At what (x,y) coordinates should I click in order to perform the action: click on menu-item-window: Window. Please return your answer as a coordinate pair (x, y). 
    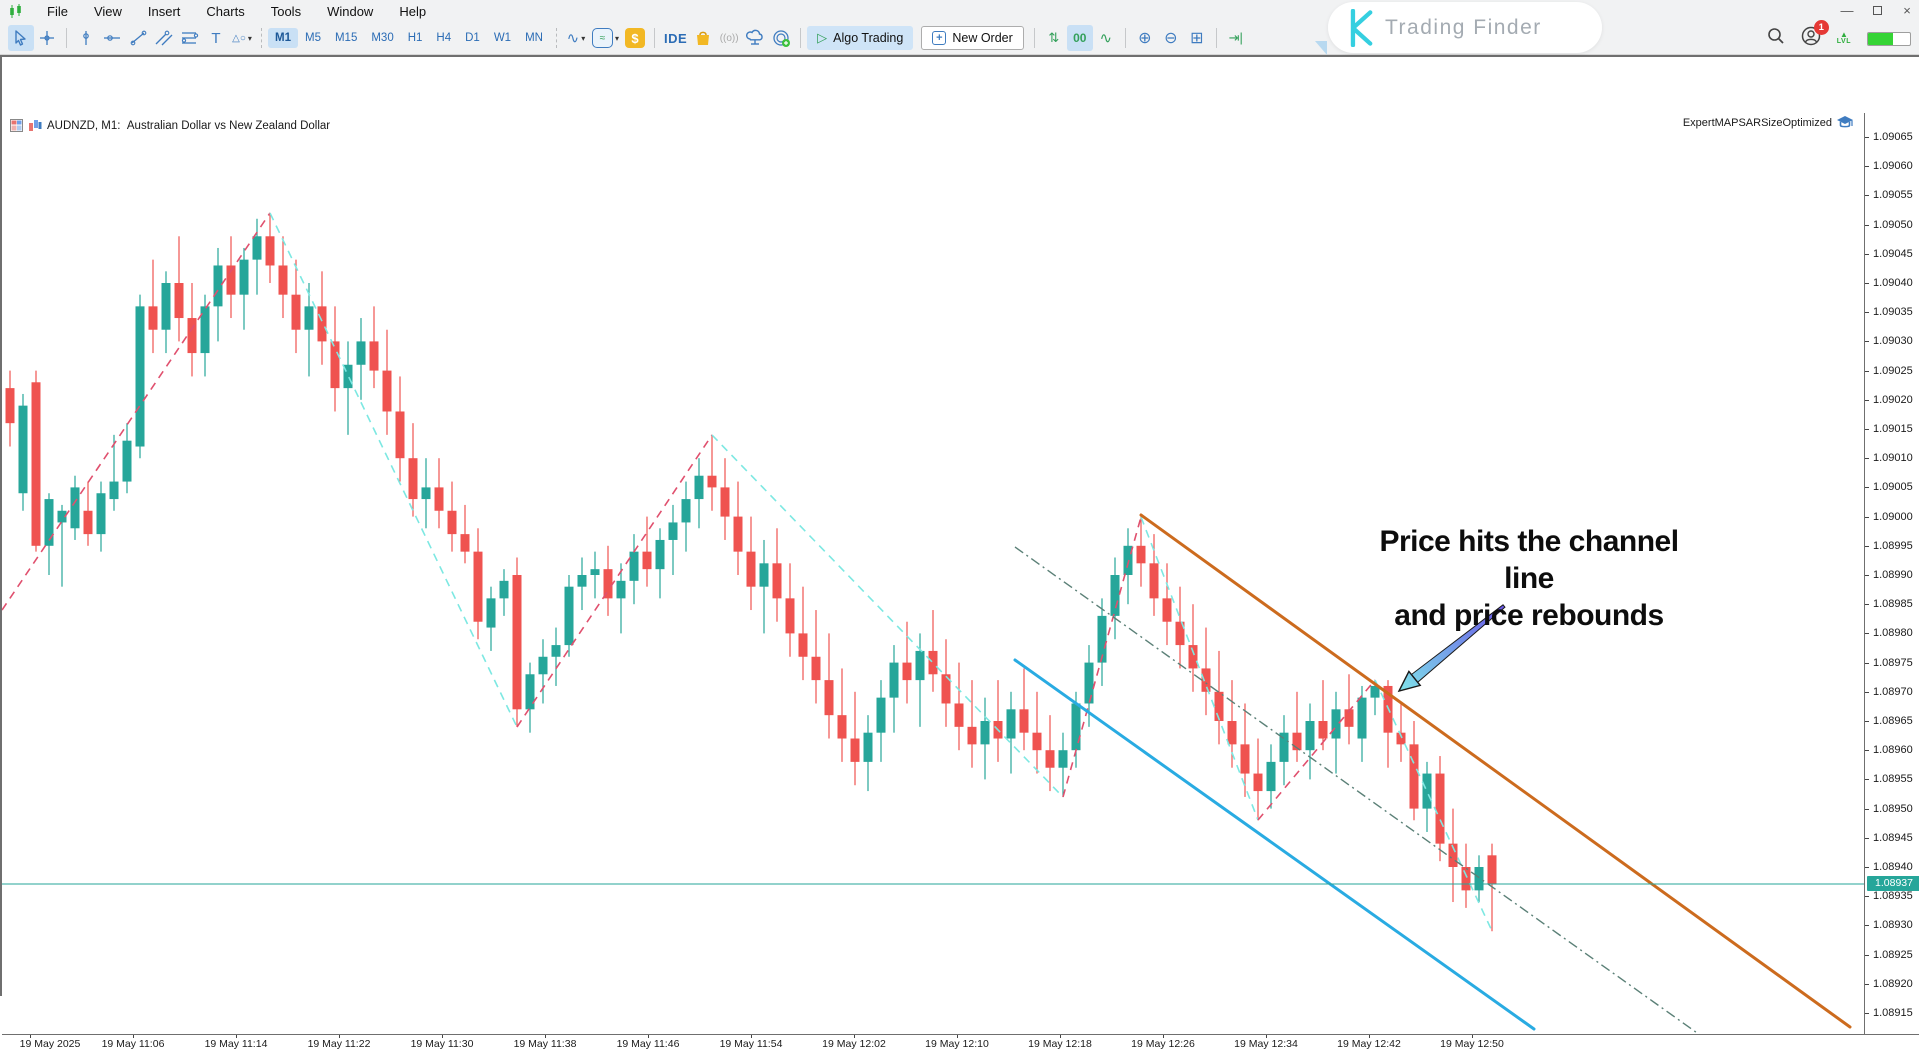
    Looking at the image, I should click on (350, 11).